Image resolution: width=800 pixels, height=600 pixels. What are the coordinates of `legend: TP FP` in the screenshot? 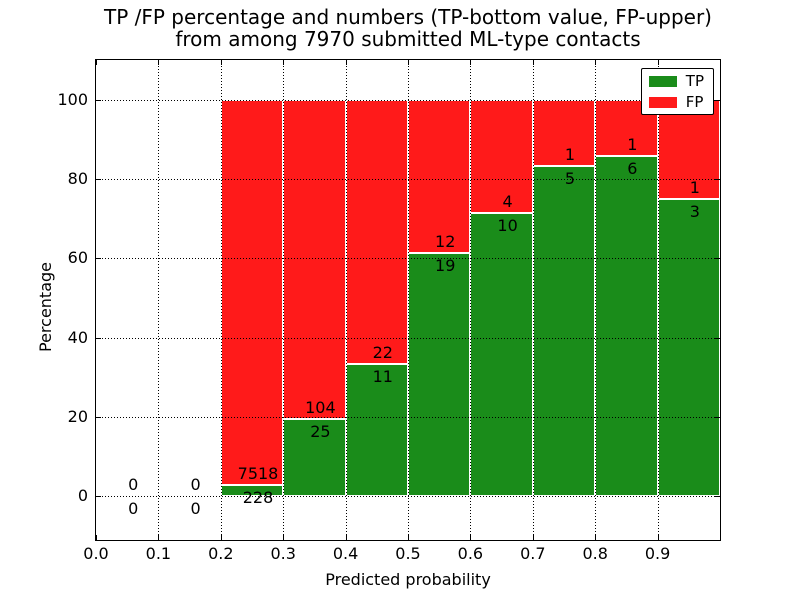 It's located at (677, 91).